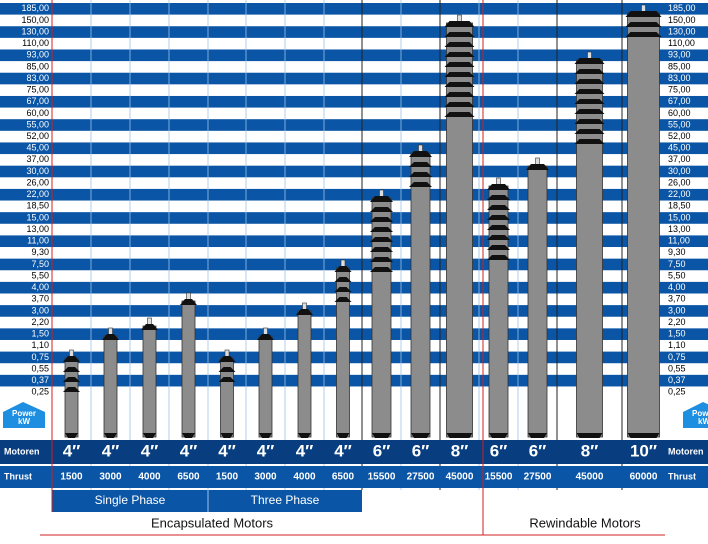 This screenshot has width=708, height=544. I want to click on group-label: Rewindable Motors, so click(585, 522).